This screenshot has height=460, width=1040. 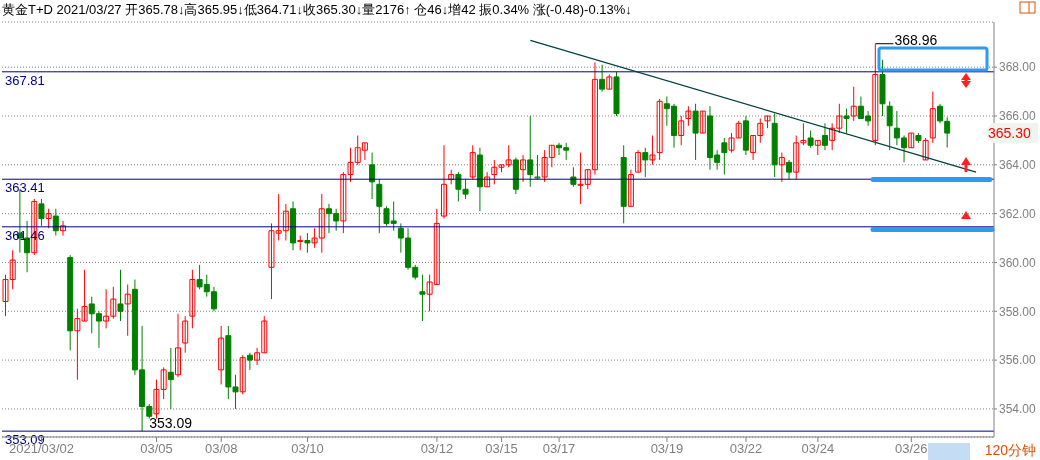 I want to click on x-tick-label: 03/24, so click(x=818, y=449).